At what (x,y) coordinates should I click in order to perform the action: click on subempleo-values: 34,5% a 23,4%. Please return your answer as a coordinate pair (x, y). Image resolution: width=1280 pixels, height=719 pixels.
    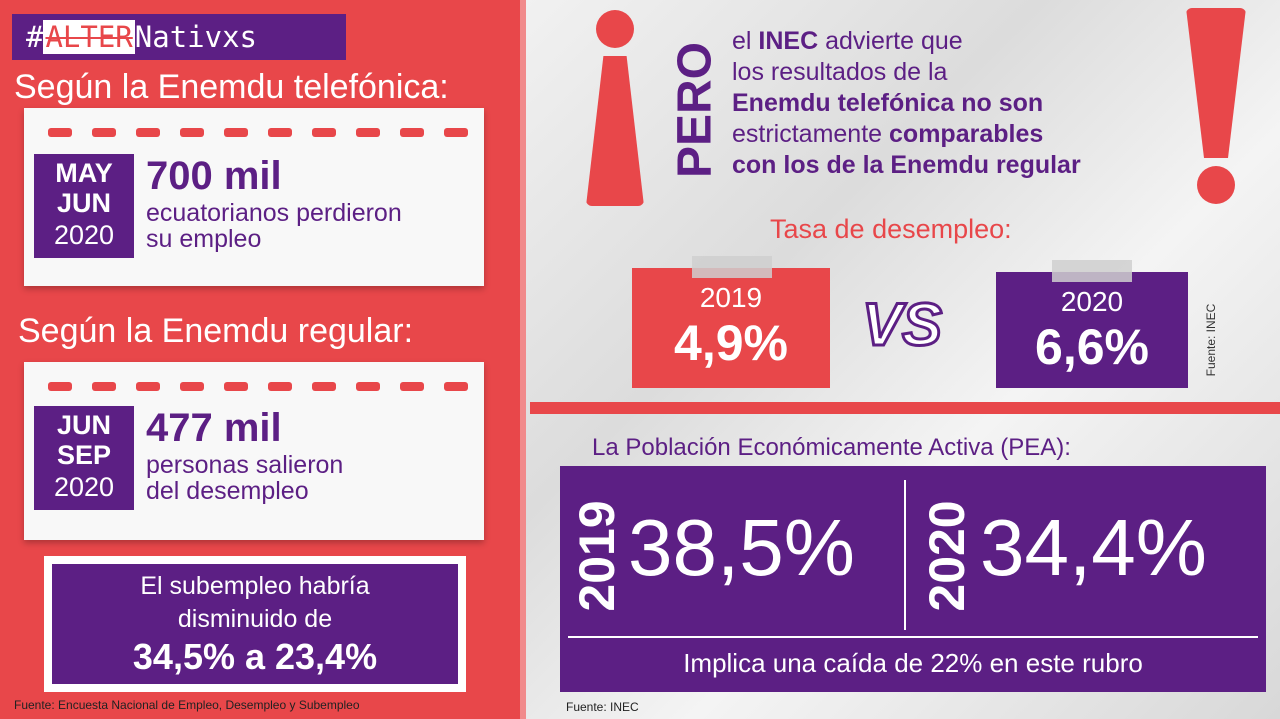
    Looking at the image, I should click on (255, 656).